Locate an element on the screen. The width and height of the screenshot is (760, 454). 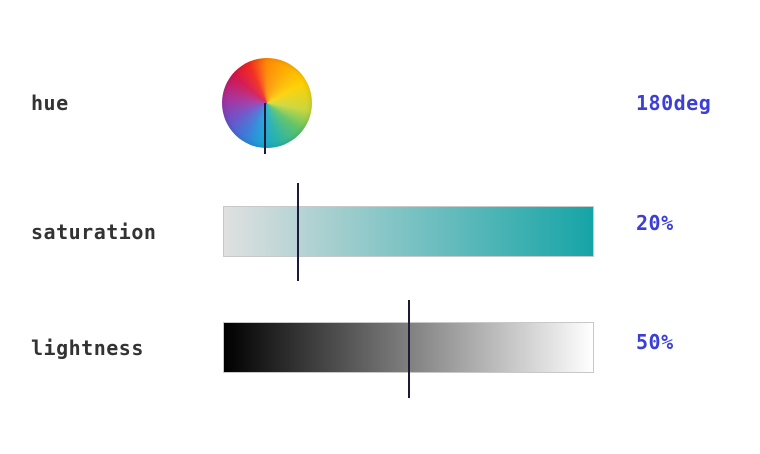
hue-value: 180deg is located at coordinates (674, 103).